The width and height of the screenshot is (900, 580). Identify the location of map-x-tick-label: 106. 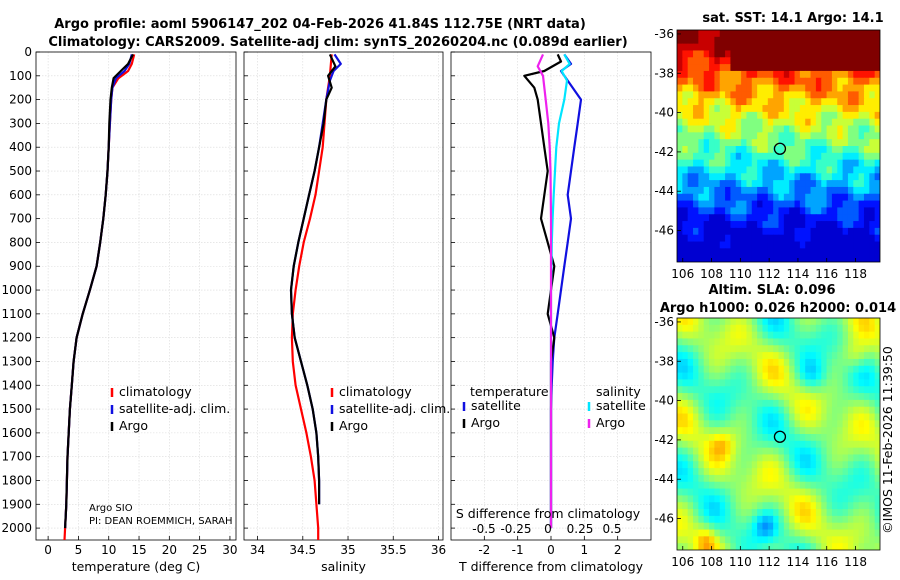
(682, 274).